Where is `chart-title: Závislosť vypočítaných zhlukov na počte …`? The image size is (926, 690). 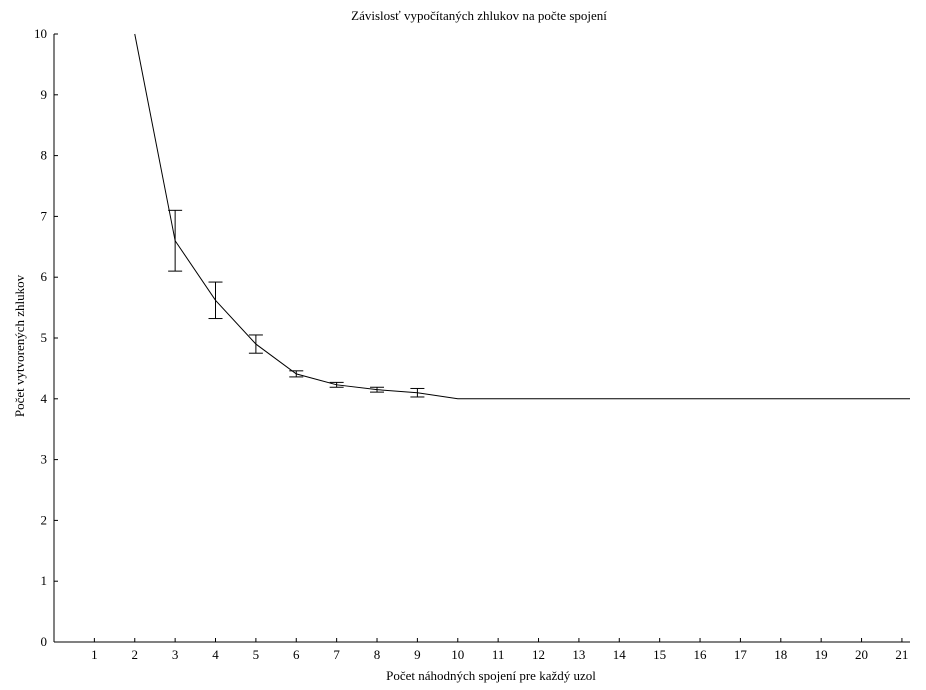
chart-title: Závislosť vypočítaných zhlukov na počte … is located at coordinates (479, 15).